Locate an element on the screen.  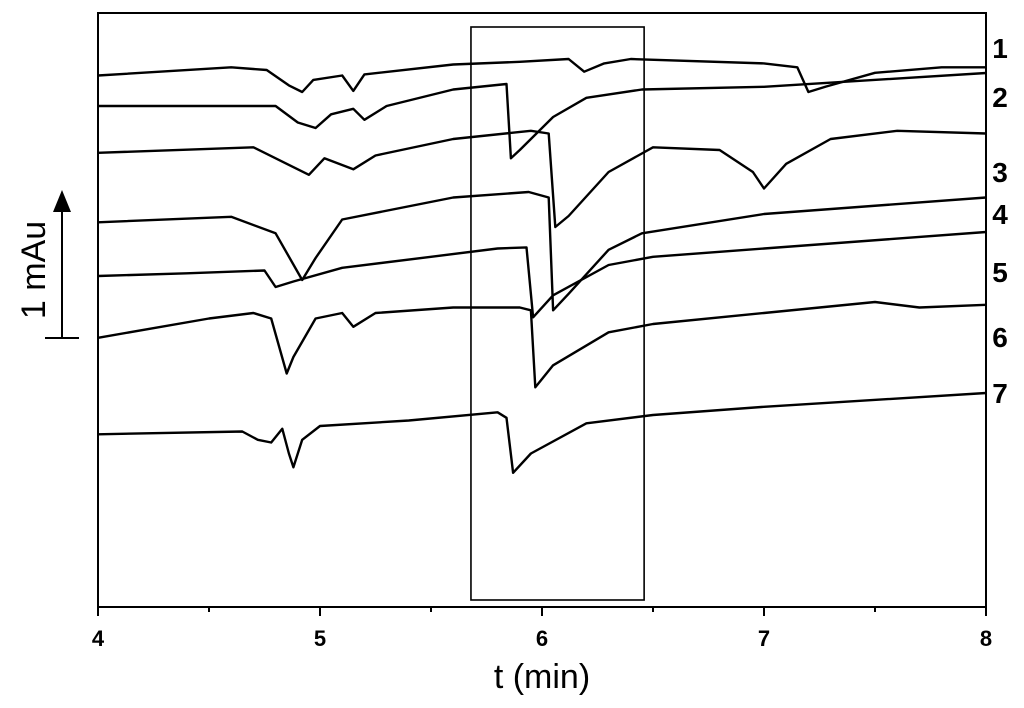
trace-labels: 1 2 3 4 5 6 7 is located at coordinates (1000, 221).